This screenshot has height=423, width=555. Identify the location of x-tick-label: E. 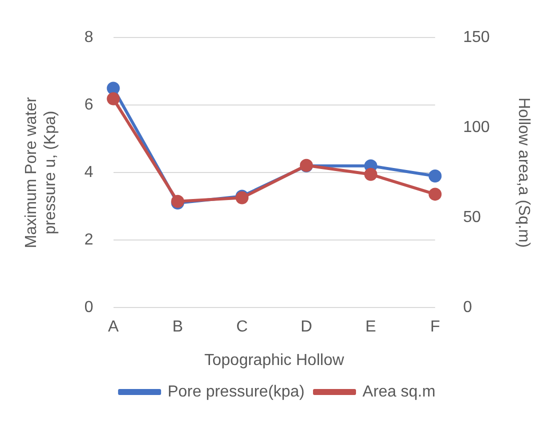
(370, 327).